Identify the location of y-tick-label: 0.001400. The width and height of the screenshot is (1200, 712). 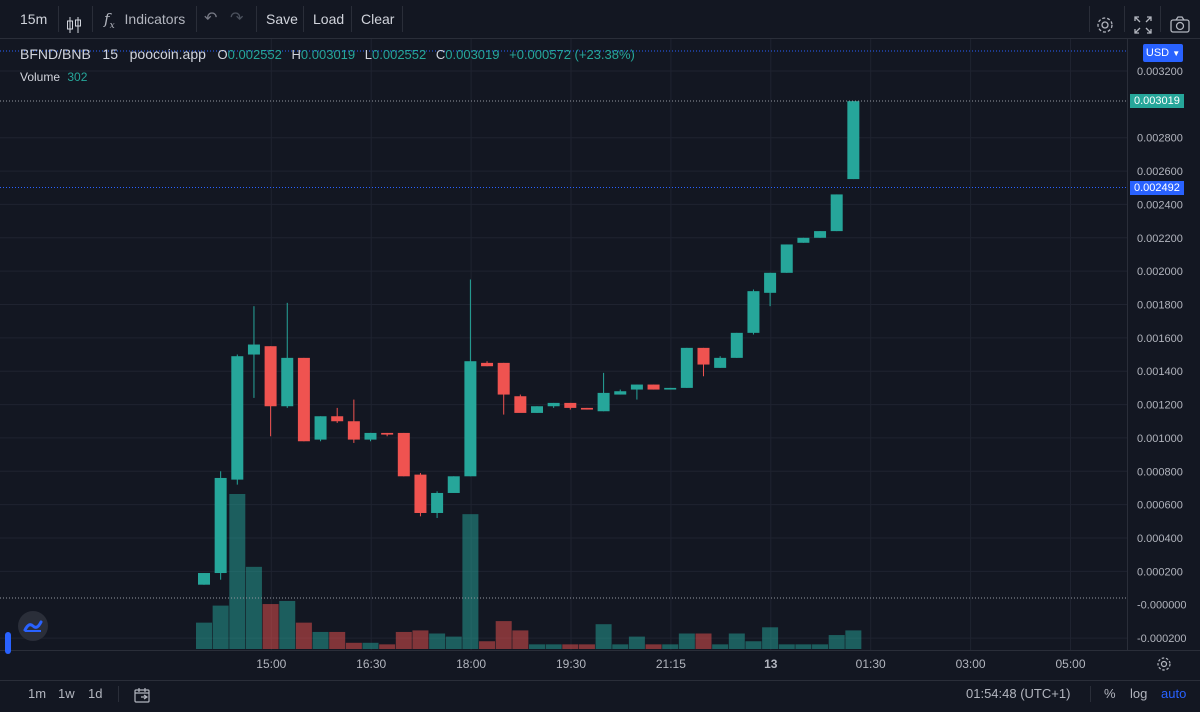
(1160, 372).